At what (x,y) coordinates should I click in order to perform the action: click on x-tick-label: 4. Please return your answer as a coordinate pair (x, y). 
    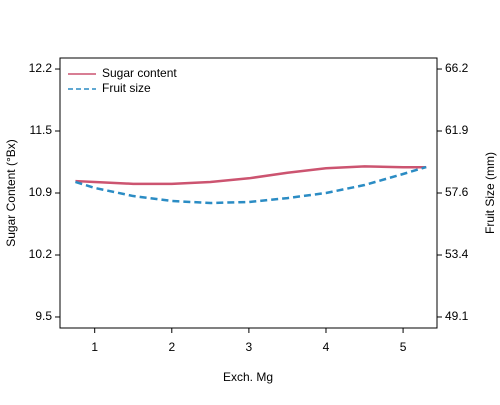
    Looking at the image, I should click on (326, 347).